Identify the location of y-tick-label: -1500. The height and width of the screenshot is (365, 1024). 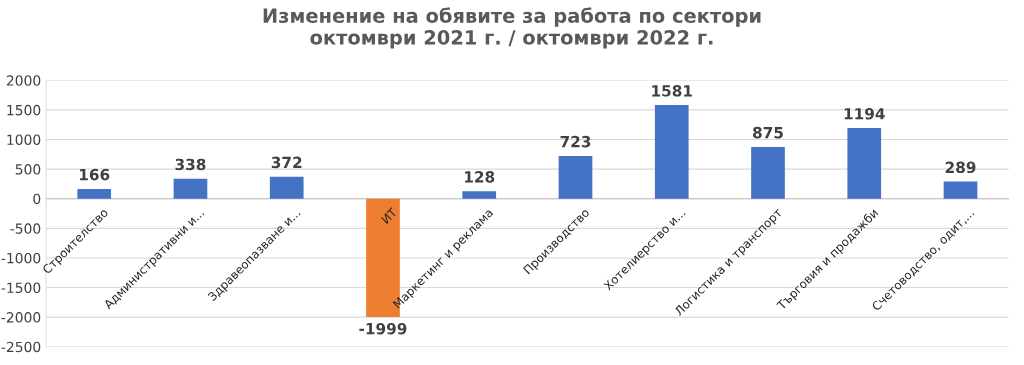
(21, 288).